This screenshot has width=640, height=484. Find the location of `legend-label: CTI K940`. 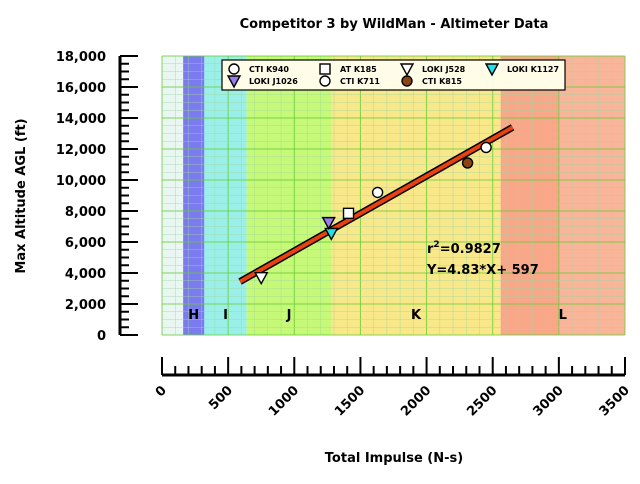

legend-label: CTI K940 is located at coordinates (269, 69).